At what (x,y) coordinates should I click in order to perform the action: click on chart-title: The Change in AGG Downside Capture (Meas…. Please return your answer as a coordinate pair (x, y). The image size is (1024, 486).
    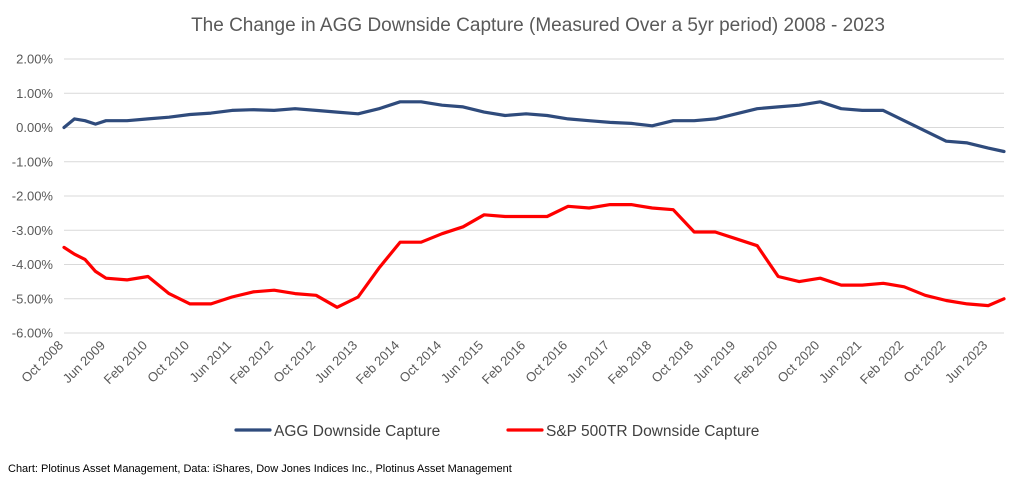
    Looking at the image, I should click on (538, 25).